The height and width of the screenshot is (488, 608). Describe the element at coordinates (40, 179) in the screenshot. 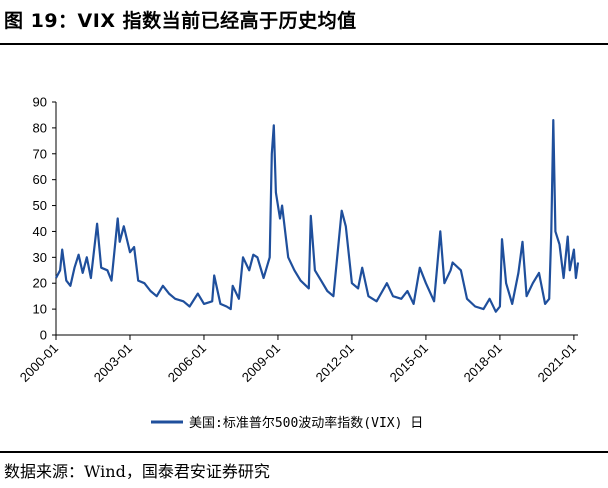

I see `y-tick-label: 60` at that location.